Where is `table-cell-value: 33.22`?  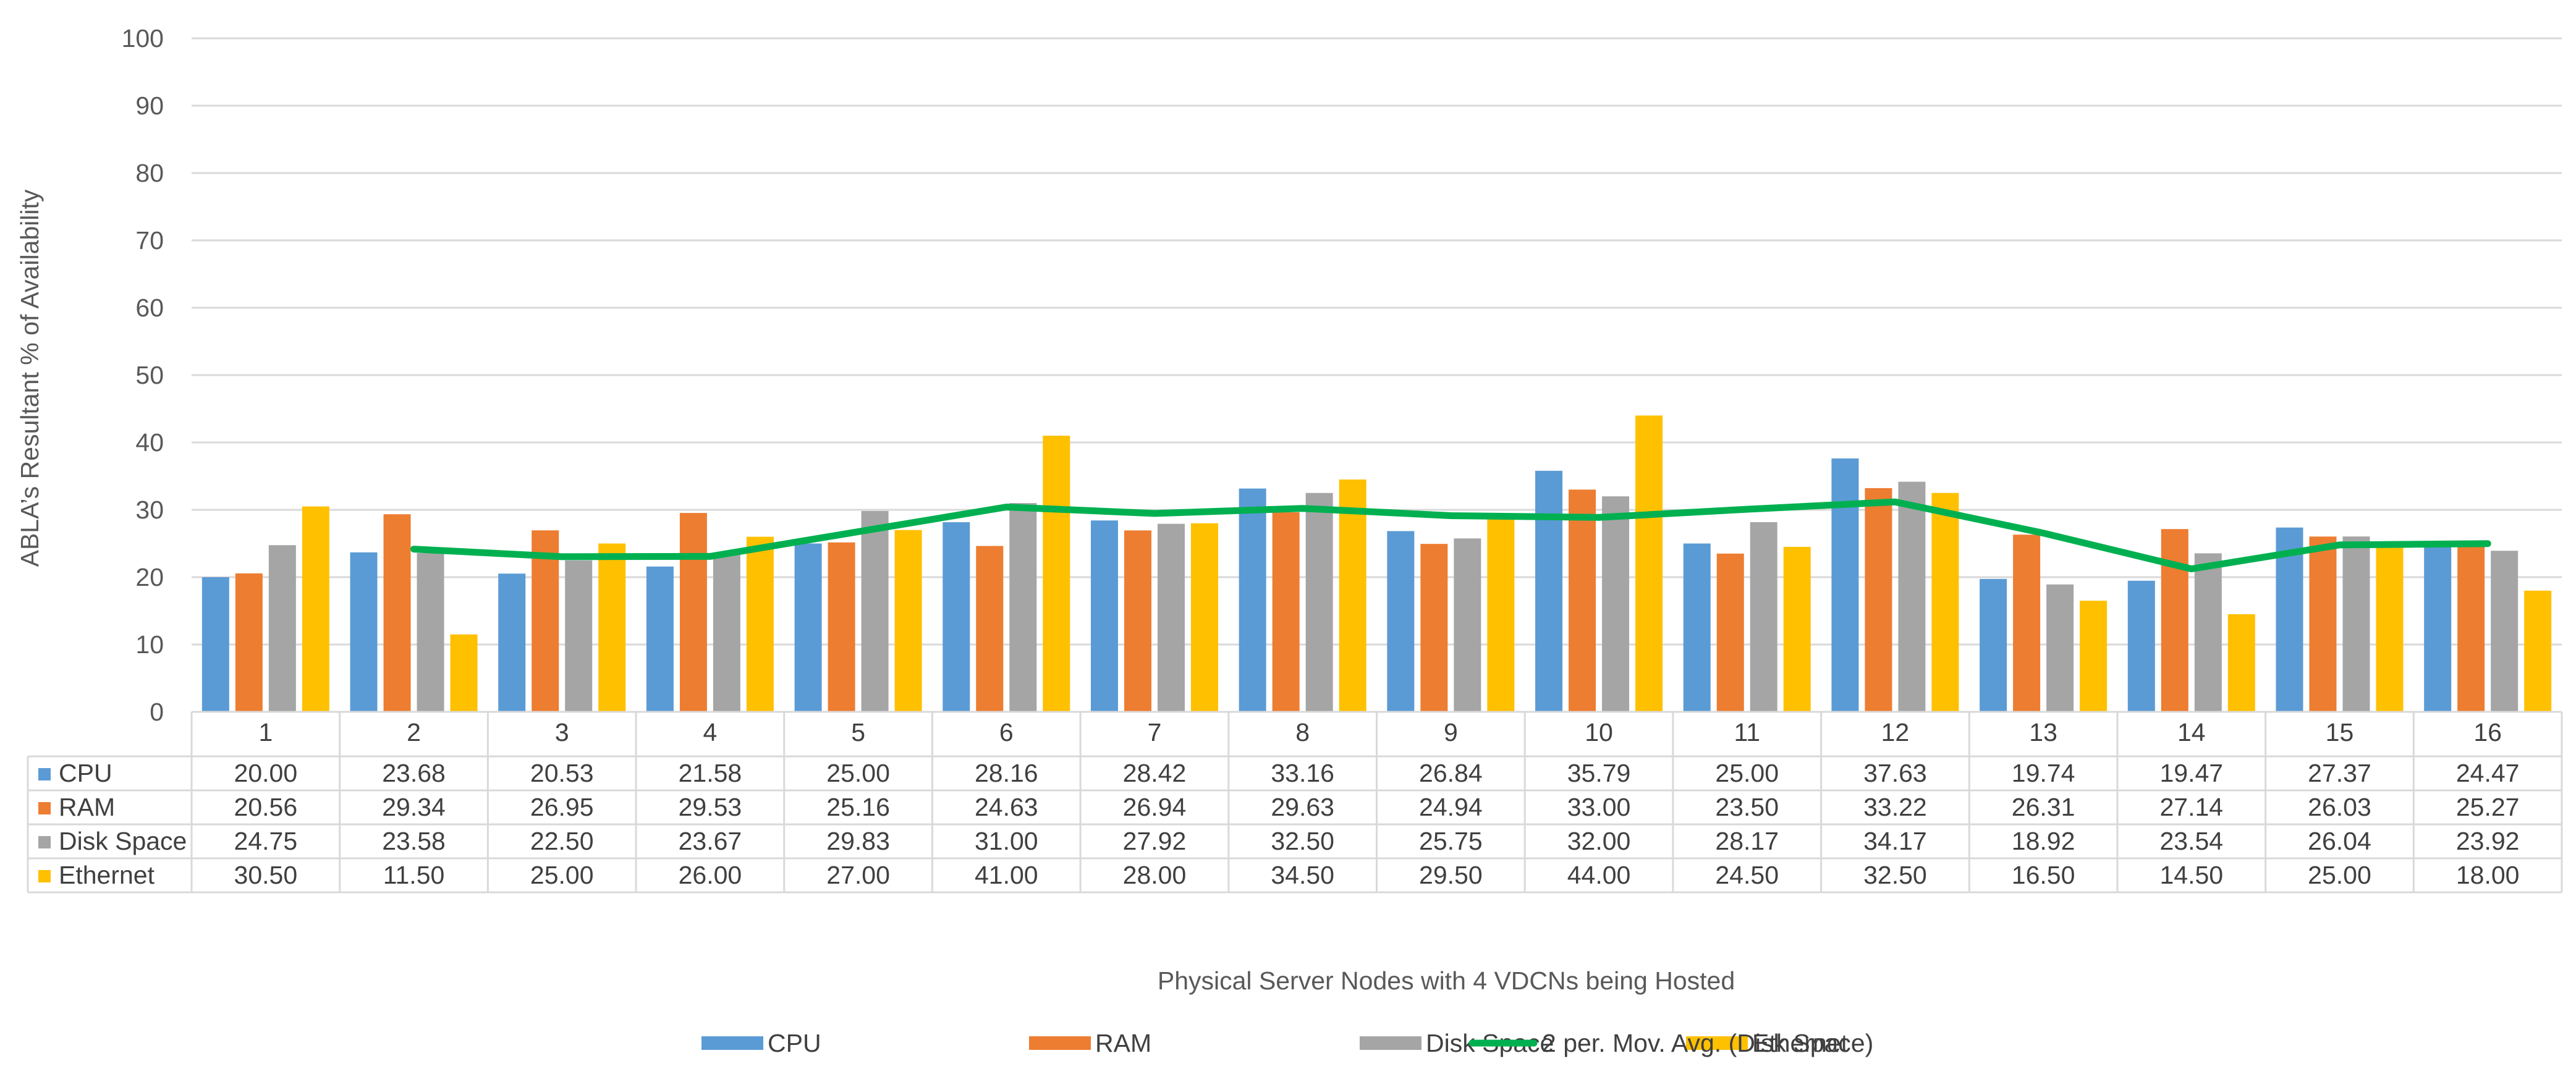 table-cell-value: 33.22 is located at coordinates (1895, 807).